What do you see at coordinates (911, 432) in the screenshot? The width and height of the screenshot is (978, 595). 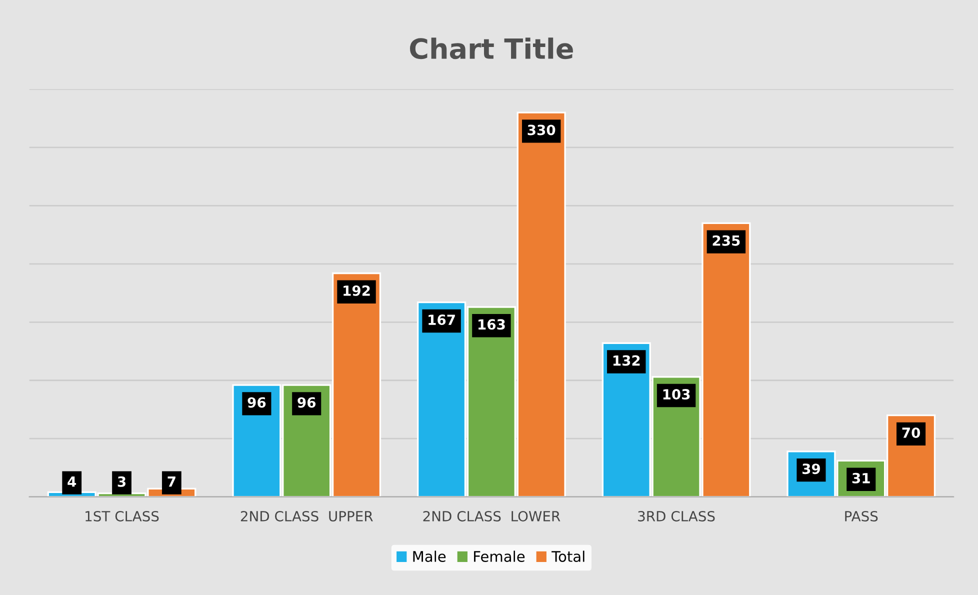 I see `data-label: 70` at bounding box center [911, 432].